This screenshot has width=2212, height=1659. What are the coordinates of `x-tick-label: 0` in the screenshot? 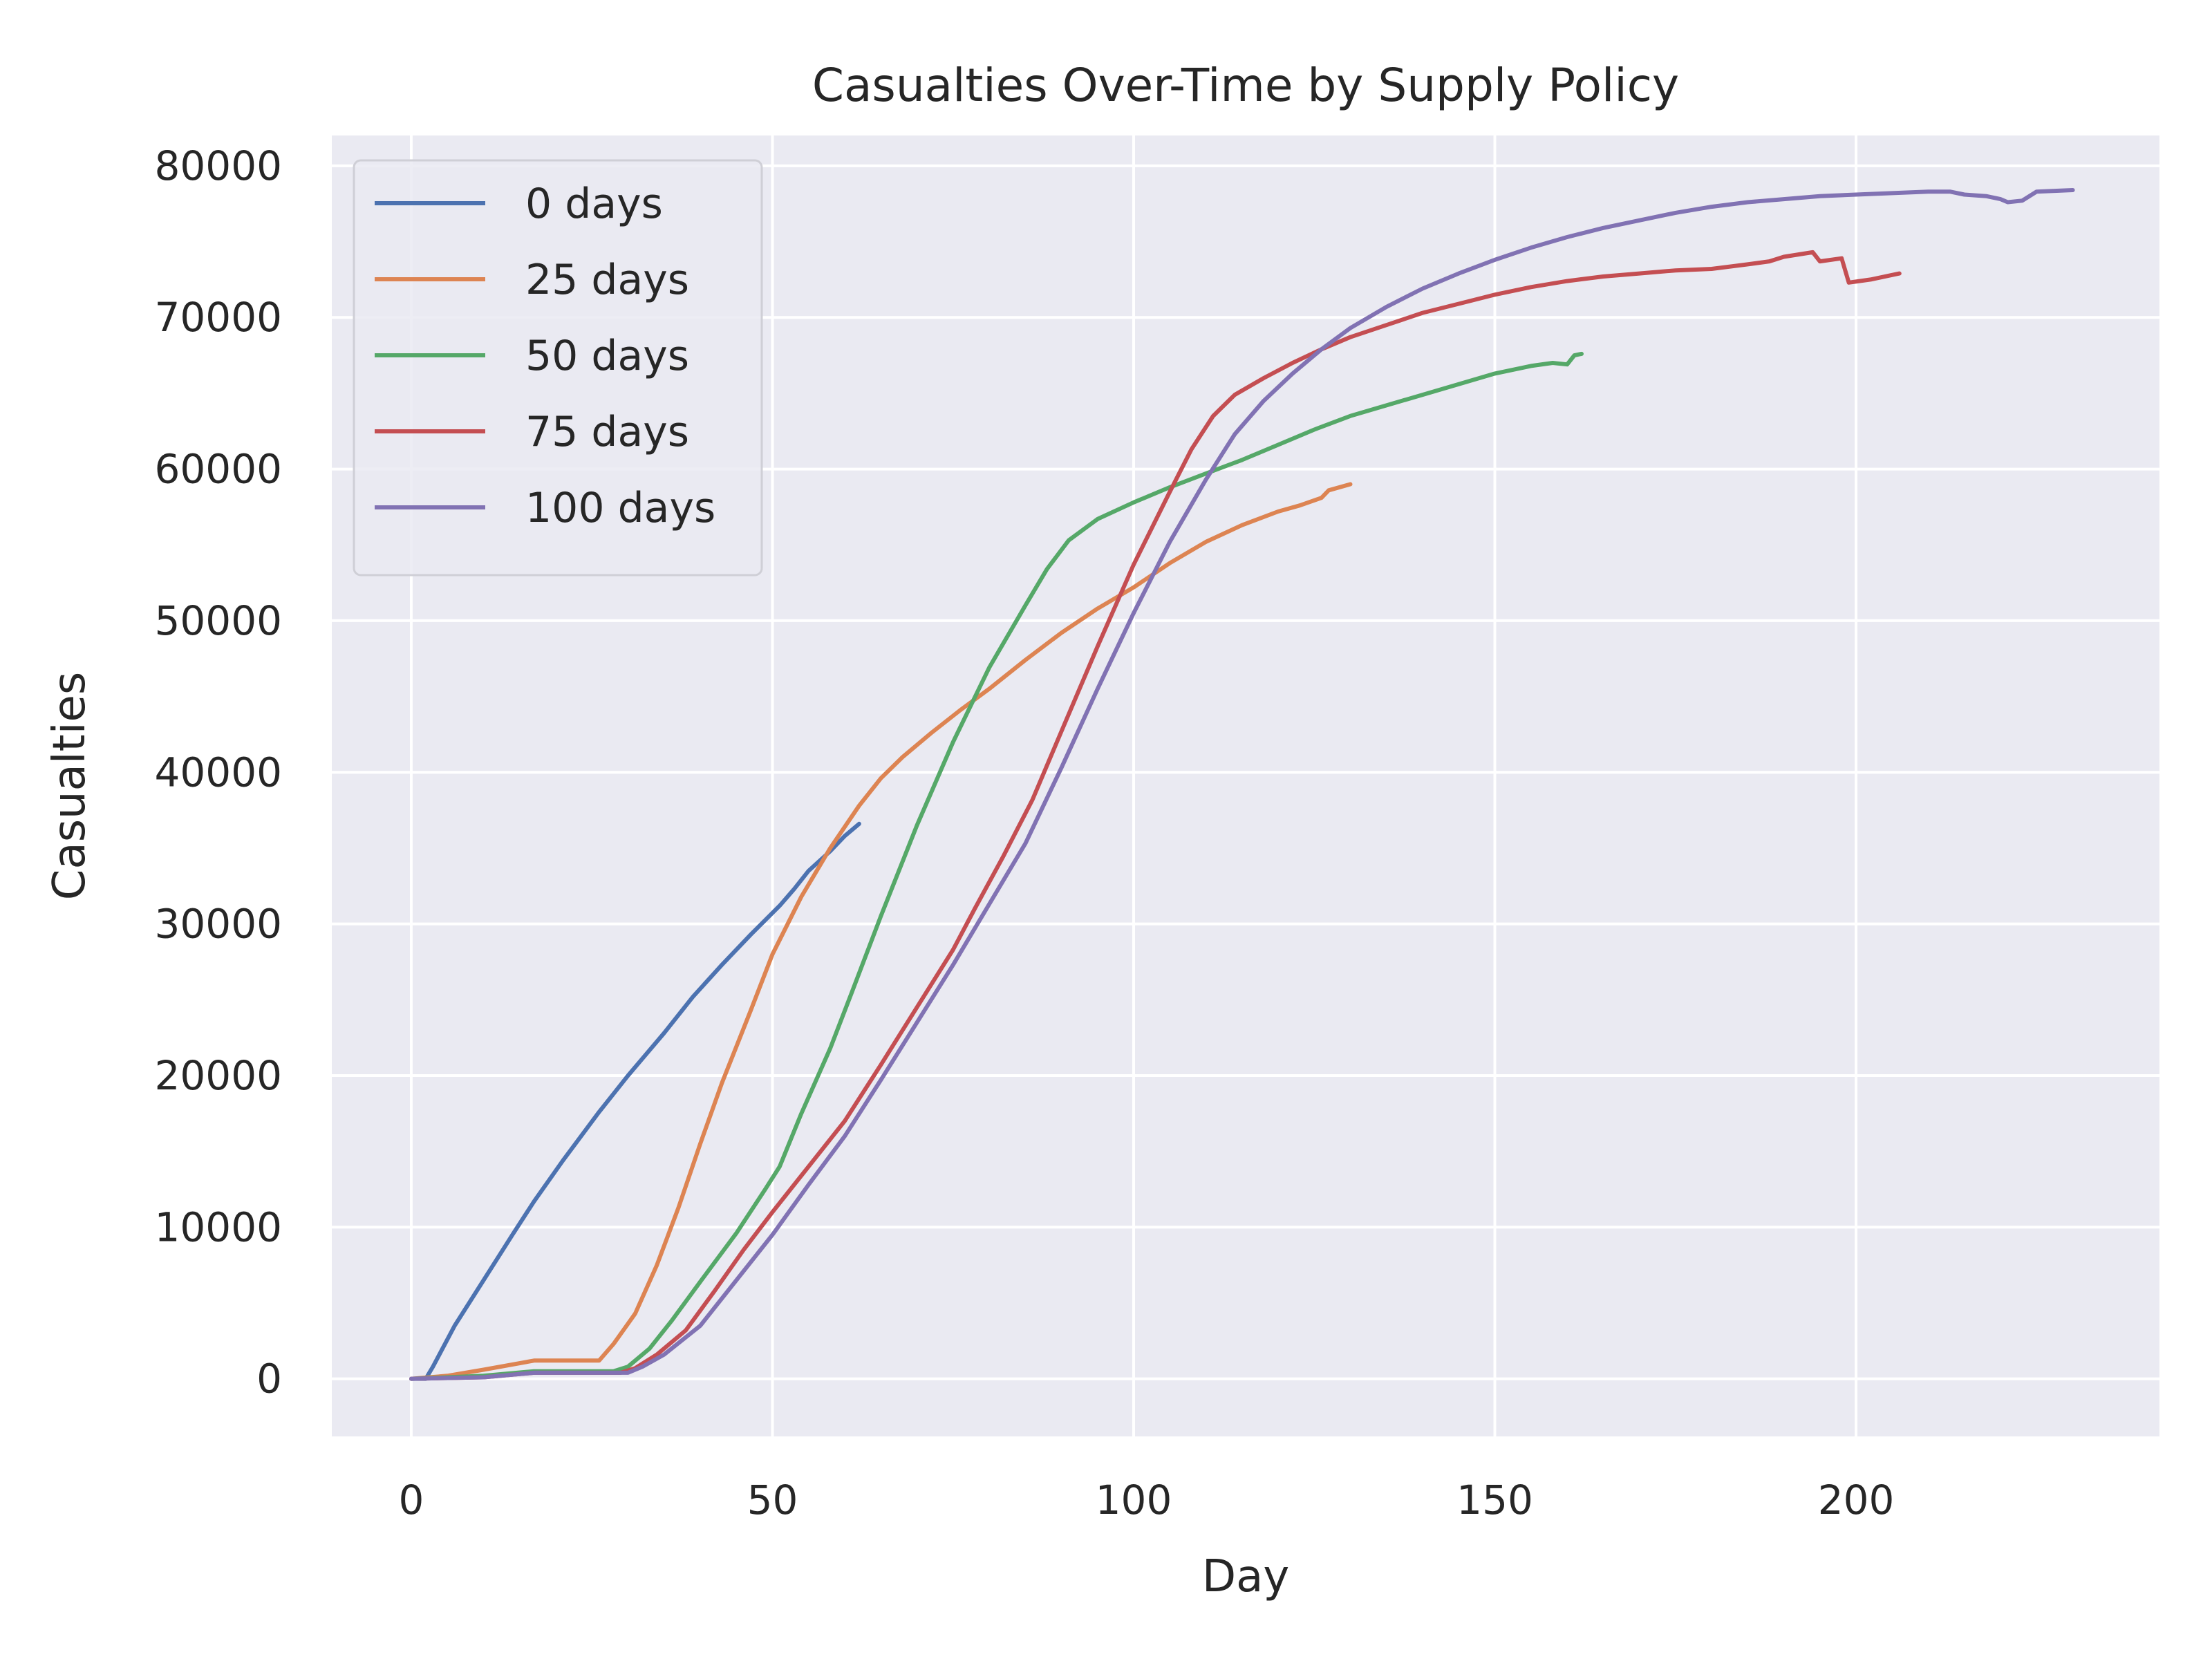 It's located at (412, 1501).